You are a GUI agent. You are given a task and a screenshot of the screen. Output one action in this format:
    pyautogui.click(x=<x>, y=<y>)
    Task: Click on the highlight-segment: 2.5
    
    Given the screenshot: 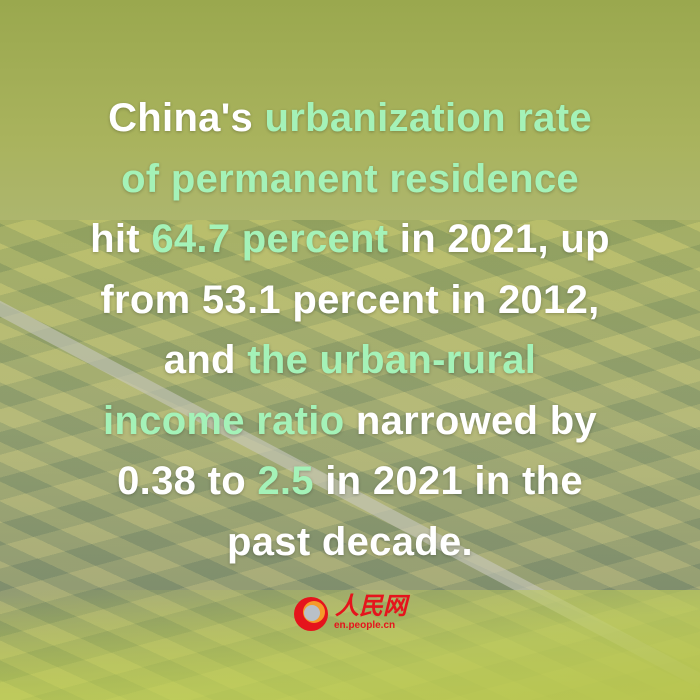 What is the action you would take?
    pyautogui.click(x=285, y=481)
    